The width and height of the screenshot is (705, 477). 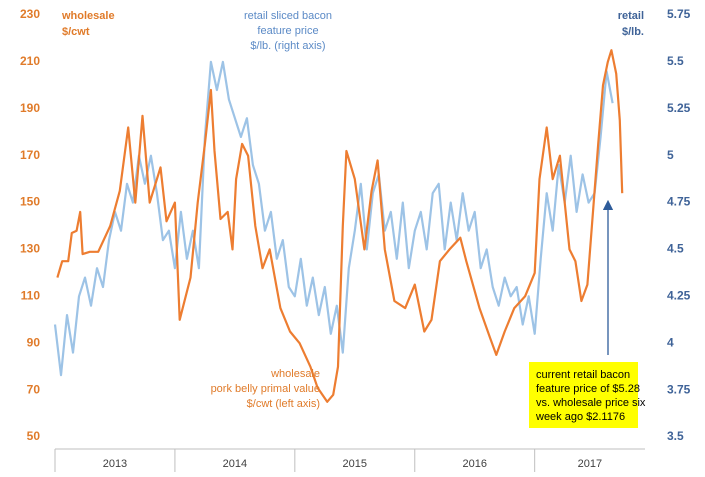 I want to click on y2-tick-label: 5.25, so click(x=679, y=108).